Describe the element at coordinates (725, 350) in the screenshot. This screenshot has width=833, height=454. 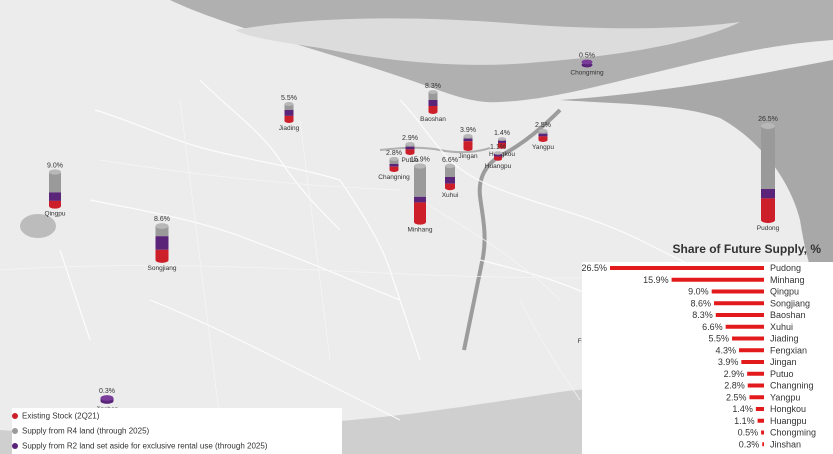
I see `bar-value-fengxian: 4.3%` at that location.